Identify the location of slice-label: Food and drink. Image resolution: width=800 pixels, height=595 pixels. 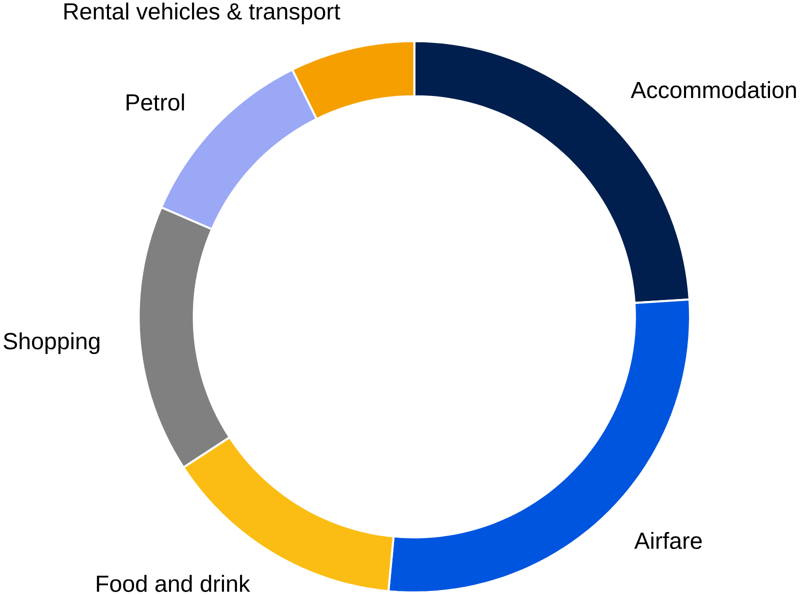
(173, 583).